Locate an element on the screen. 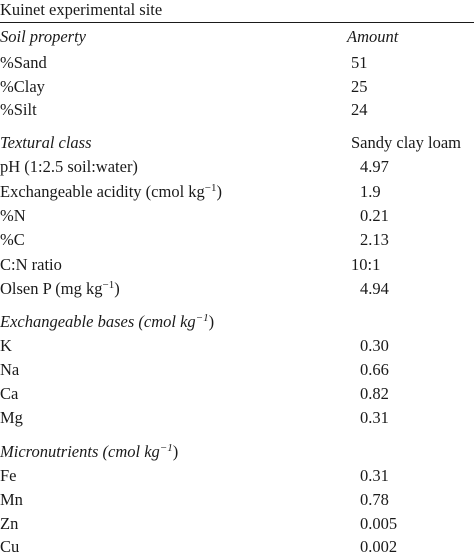 The width and height of the screenshot is (474, 559). section-exchangeable-bases: Exchangeable bases (cmol kg−1) is located at coordinates (107, 322).